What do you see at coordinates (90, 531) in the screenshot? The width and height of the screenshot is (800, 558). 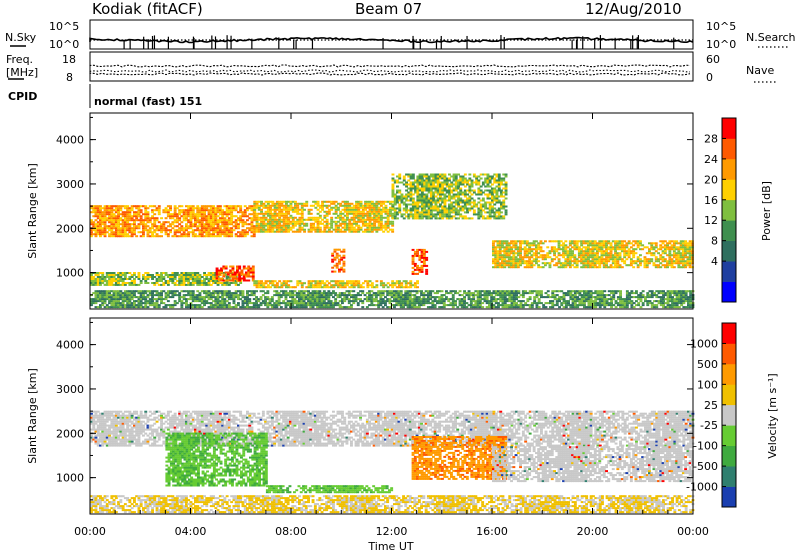 I see `x-tick-0: 00:00` at bounding box center [90, 531].